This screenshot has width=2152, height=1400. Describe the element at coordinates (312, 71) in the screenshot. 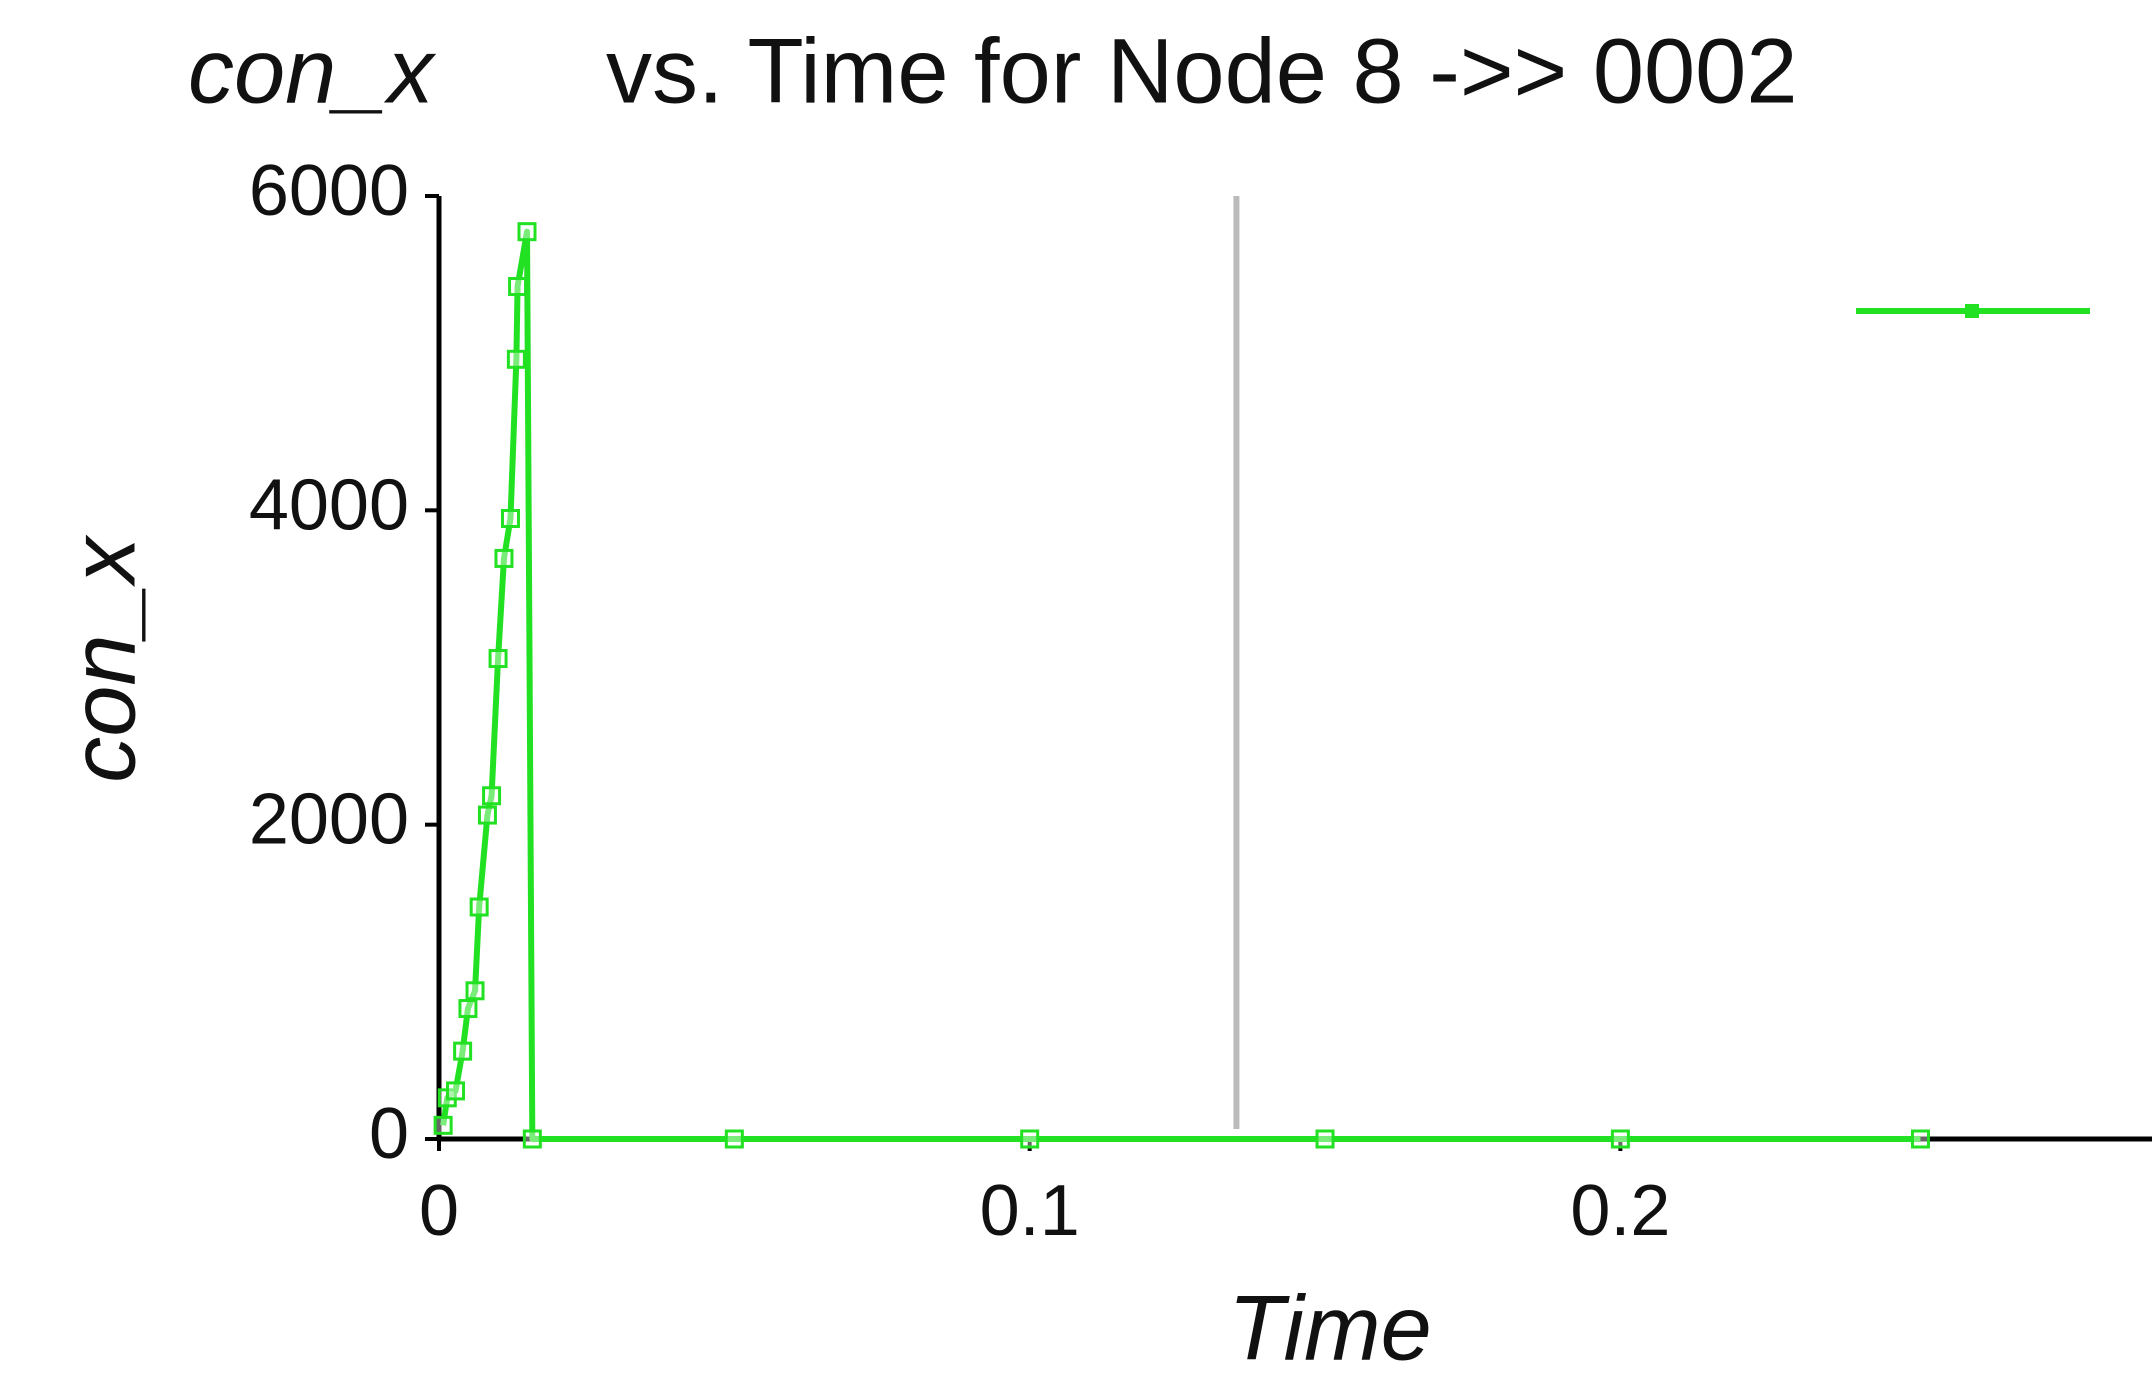

I see `chart-title-variable: con_x` at that location.